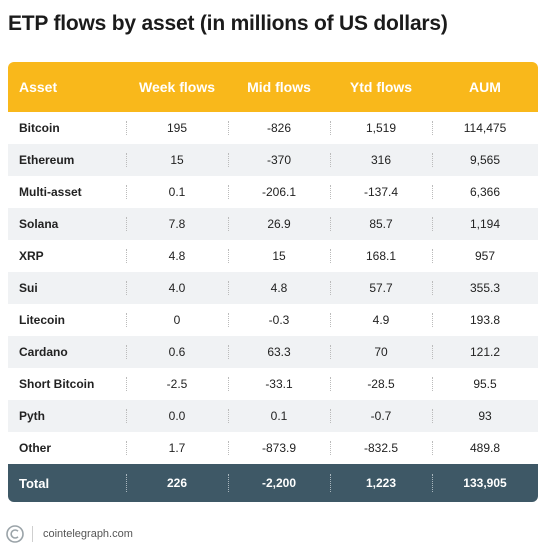  I want to click on cell-ytd-flows: -0.7, so click(381, 416).